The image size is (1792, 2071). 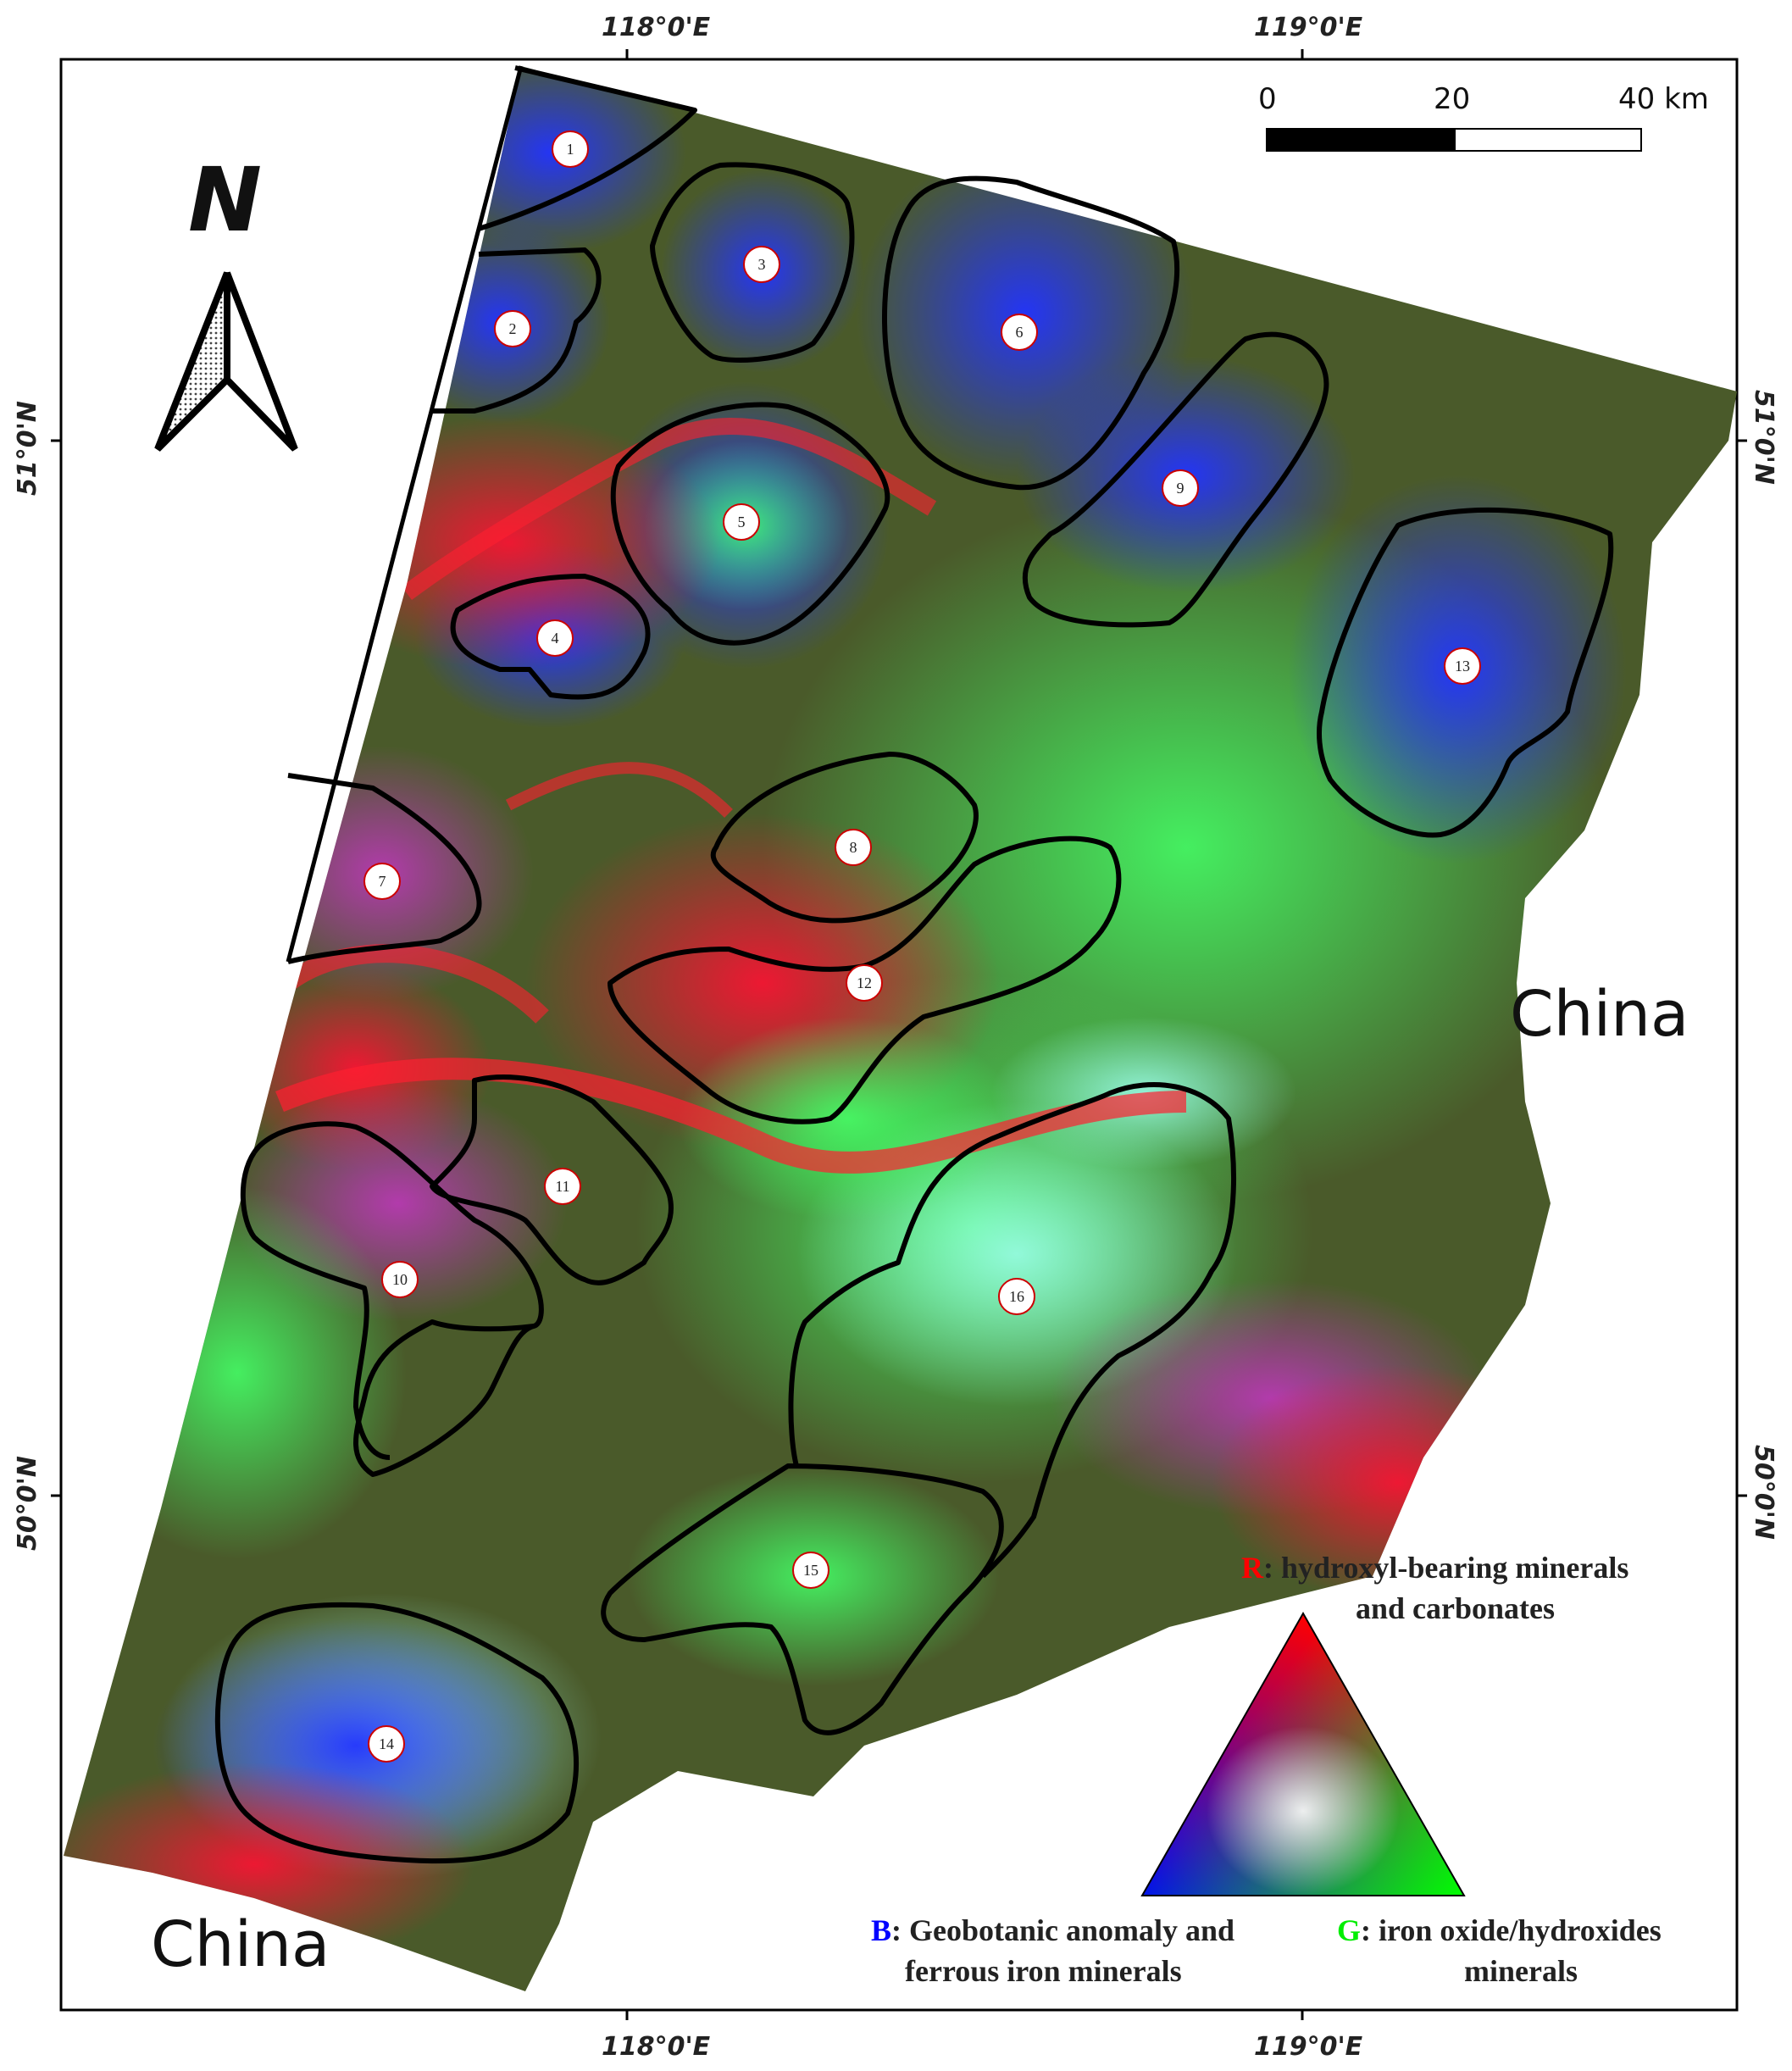 I want to click on svg-text: 8, so click(x=853, y=847).